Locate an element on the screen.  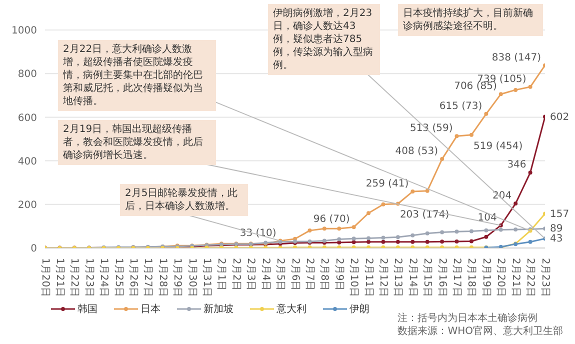
x-tick-label: 1月25日 is located at coordinates (118, 278).